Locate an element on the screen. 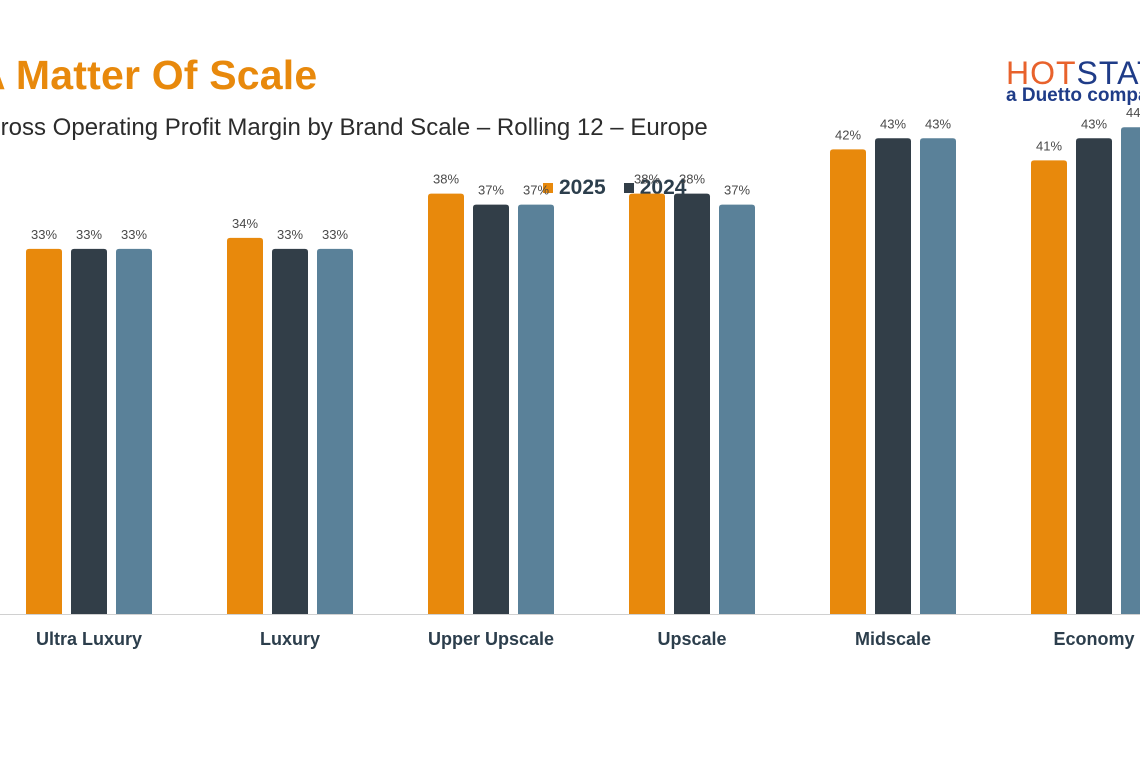 The height and width of the screenshot is (760, 1140). chart-legend: 2025 2024 is located at coordinates (614, 188).